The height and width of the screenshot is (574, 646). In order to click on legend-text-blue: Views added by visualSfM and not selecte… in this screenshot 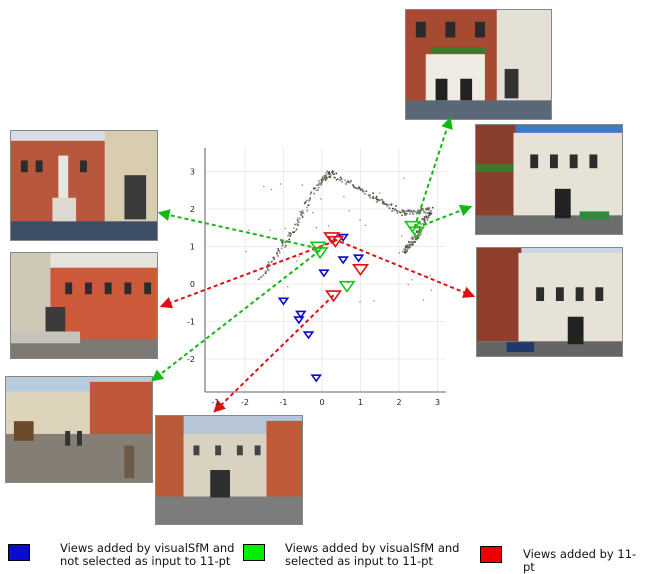, I will do `click(147, 554)`.